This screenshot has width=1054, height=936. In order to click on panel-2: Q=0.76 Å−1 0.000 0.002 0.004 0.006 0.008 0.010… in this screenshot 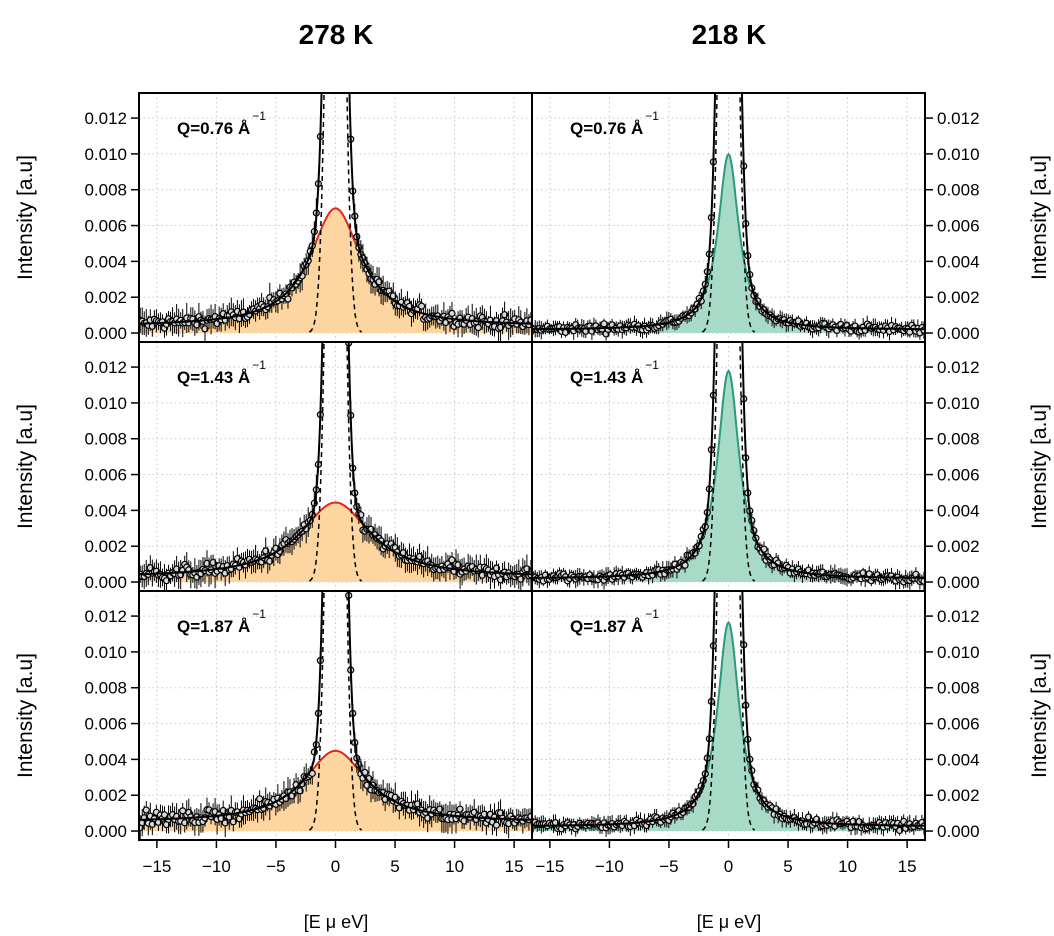, I will do `click(791, 206)`.